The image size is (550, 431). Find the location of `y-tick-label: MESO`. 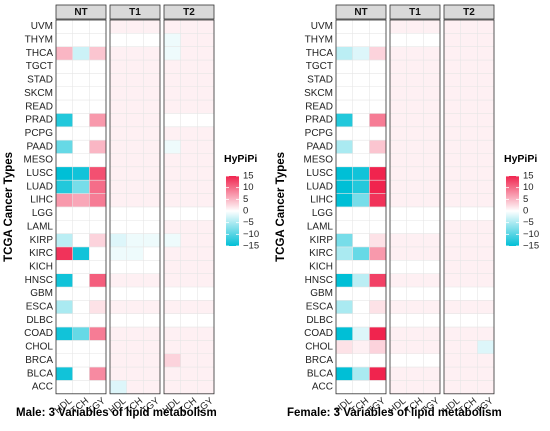

y-tick-label: MESO is located at coordinates (39, 160).